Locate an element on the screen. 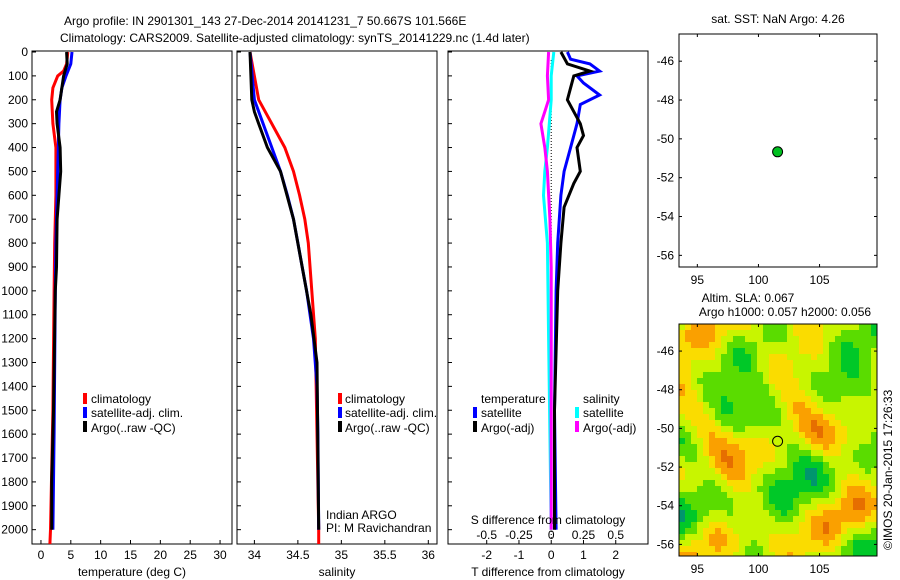 Image resolution: width=900 pixels, height=580 pixels. legend-t-satellite: satellite is located at coordinates (501, 413).